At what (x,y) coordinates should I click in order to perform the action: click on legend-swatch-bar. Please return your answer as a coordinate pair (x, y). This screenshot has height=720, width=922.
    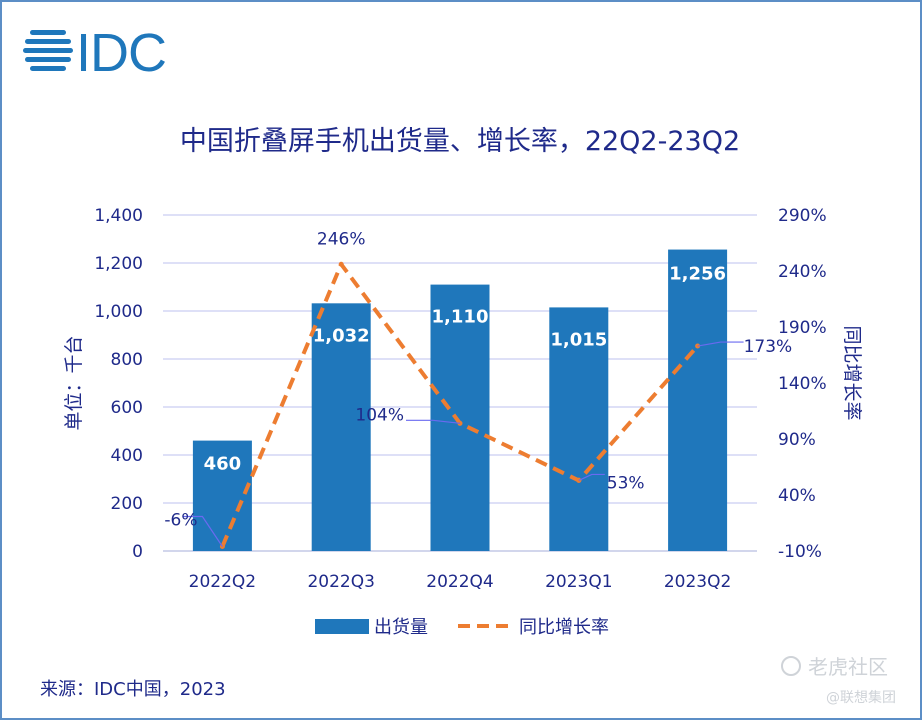
    Looking at the image, I should click on (342, 626).